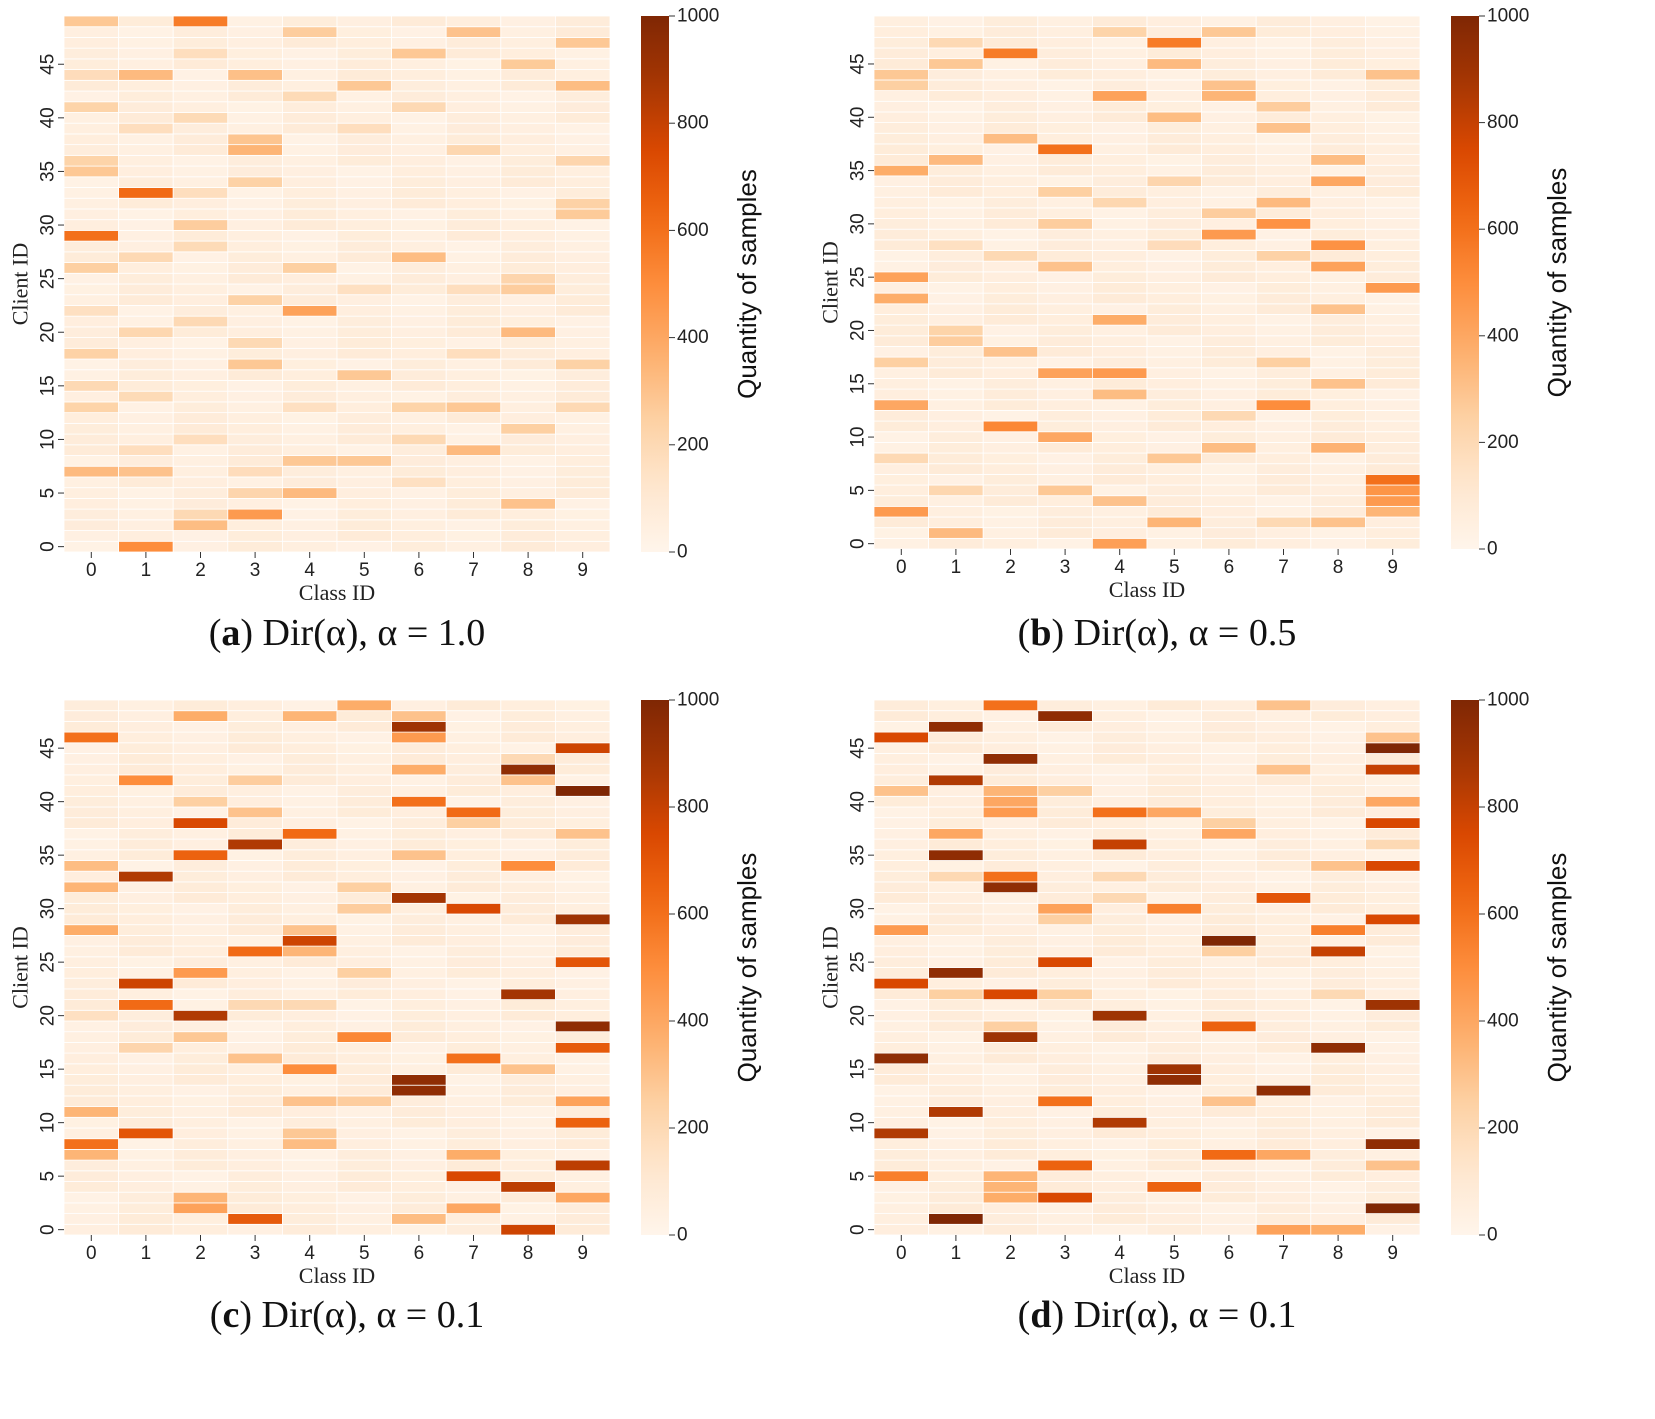  I want to click on x-tick-label: 0, so click(91, 1253).